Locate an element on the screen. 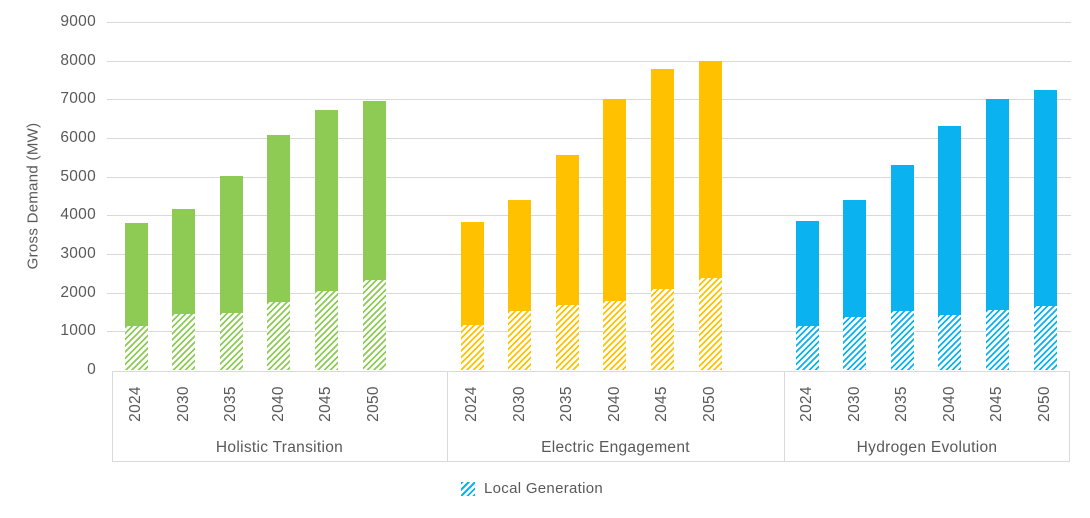 This screenshot has height=518, width=1090. bar-electric-engagement-2040 is located at coordinates (615, 234).